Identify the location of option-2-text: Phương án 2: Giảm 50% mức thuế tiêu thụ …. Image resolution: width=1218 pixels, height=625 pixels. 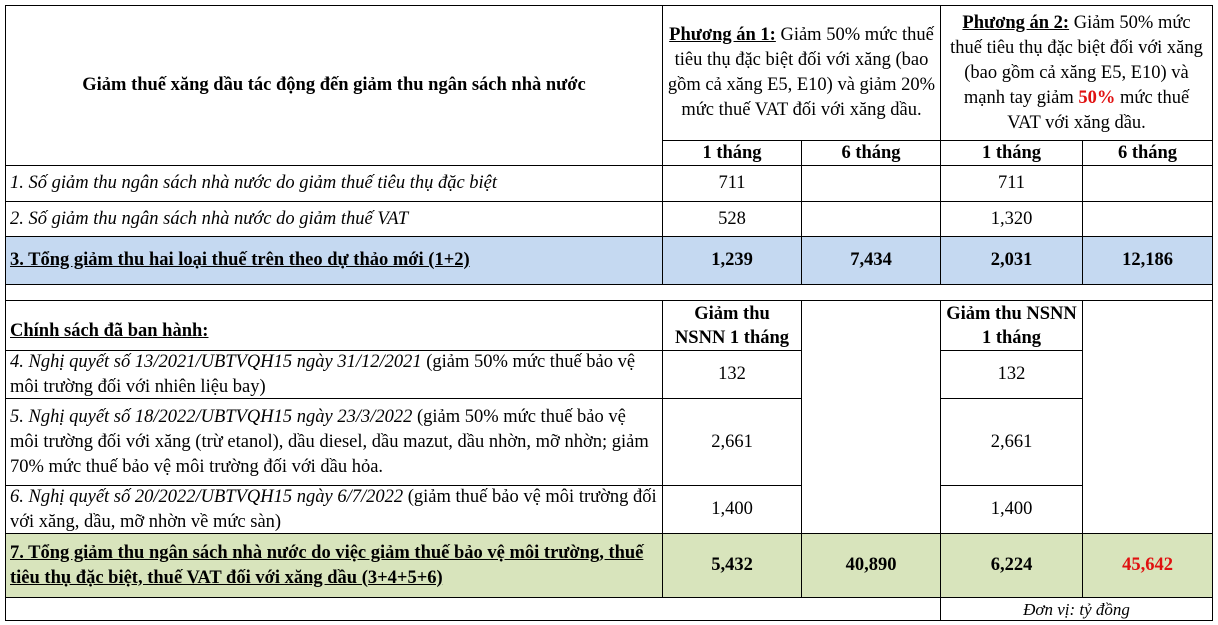
(1076, 73).